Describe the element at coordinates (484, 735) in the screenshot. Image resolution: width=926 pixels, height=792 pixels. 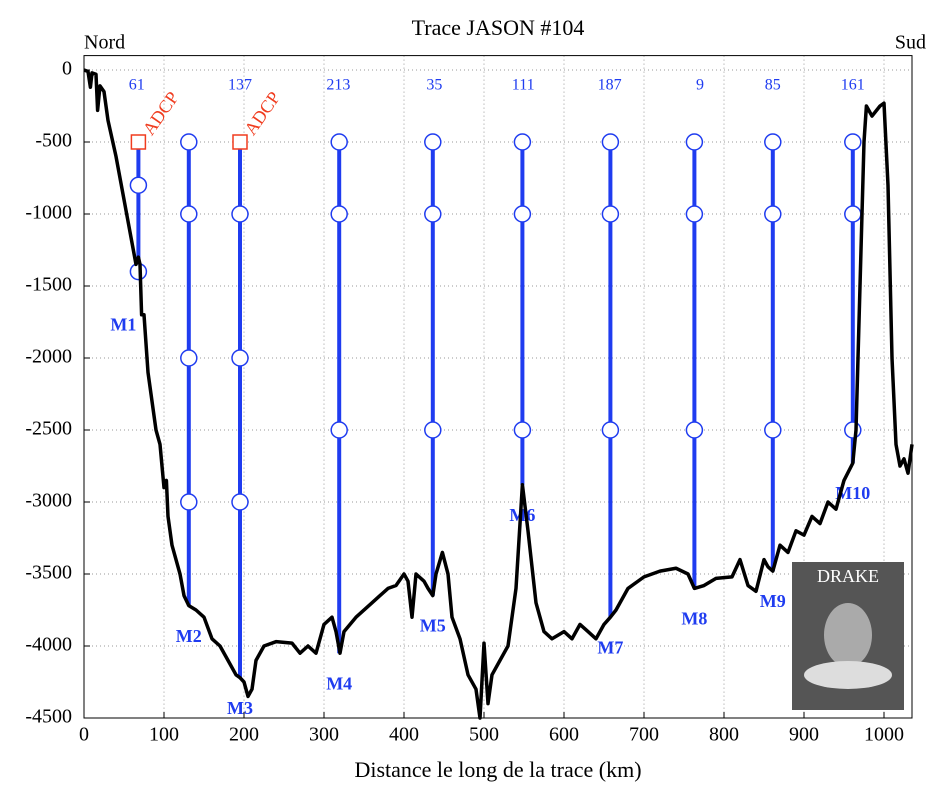
I see `x-tick-label: 500` at that location.